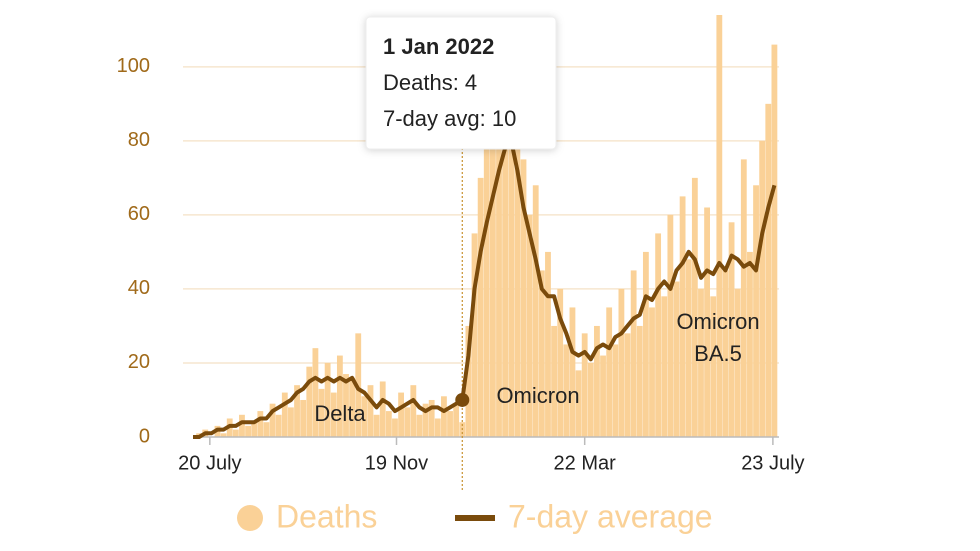 This screenshot has width=980, height=551. Describe the element at coordinates (462, 399) in the screenshot. I see `tooltip-point` at that location.